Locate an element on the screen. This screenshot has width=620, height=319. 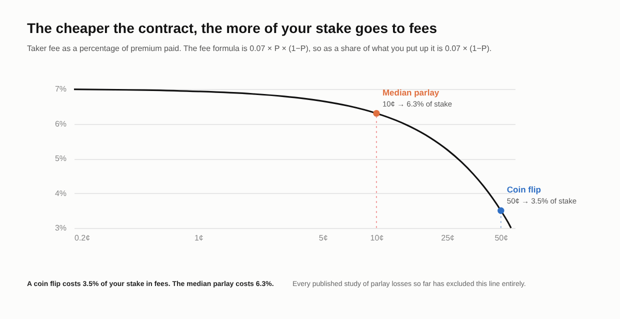
series-label: Coin flip is located at coordinates (523, 189).